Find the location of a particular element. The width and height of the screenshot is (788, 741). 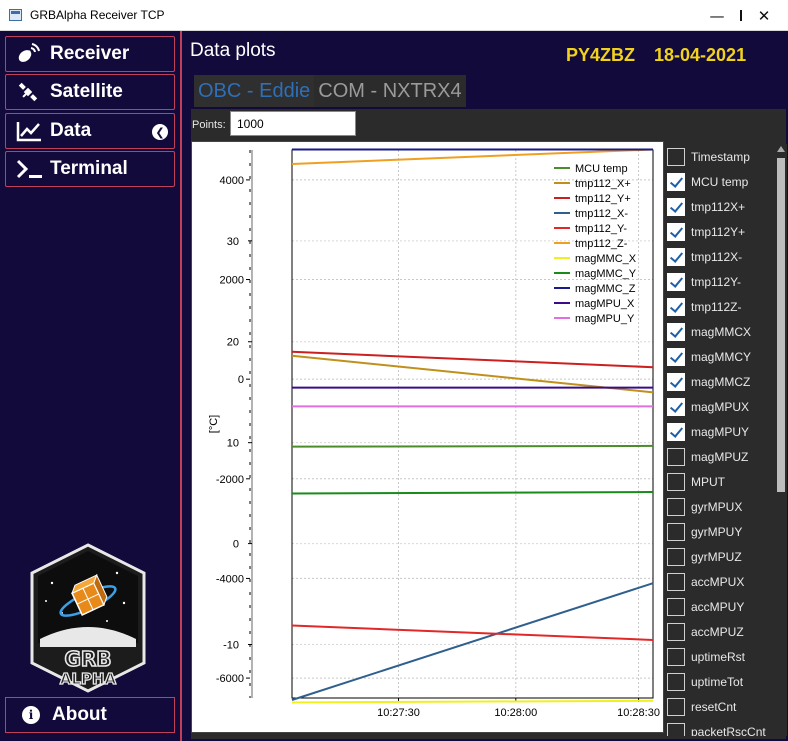

series-checkbox-label: gyrMPUX is located at coordinates (717, 506).